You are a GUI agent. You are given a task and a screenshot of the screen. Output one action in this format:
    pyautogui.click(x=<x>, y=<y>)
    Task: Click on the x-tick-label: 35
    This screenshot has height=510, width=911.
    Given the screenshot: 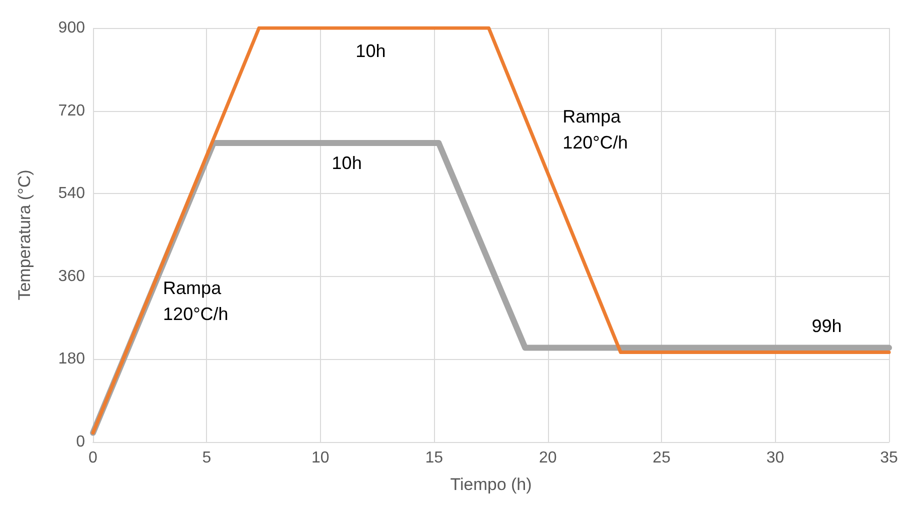 What is the action you would take?
    pyautogui.click(x=889, y=458)
    